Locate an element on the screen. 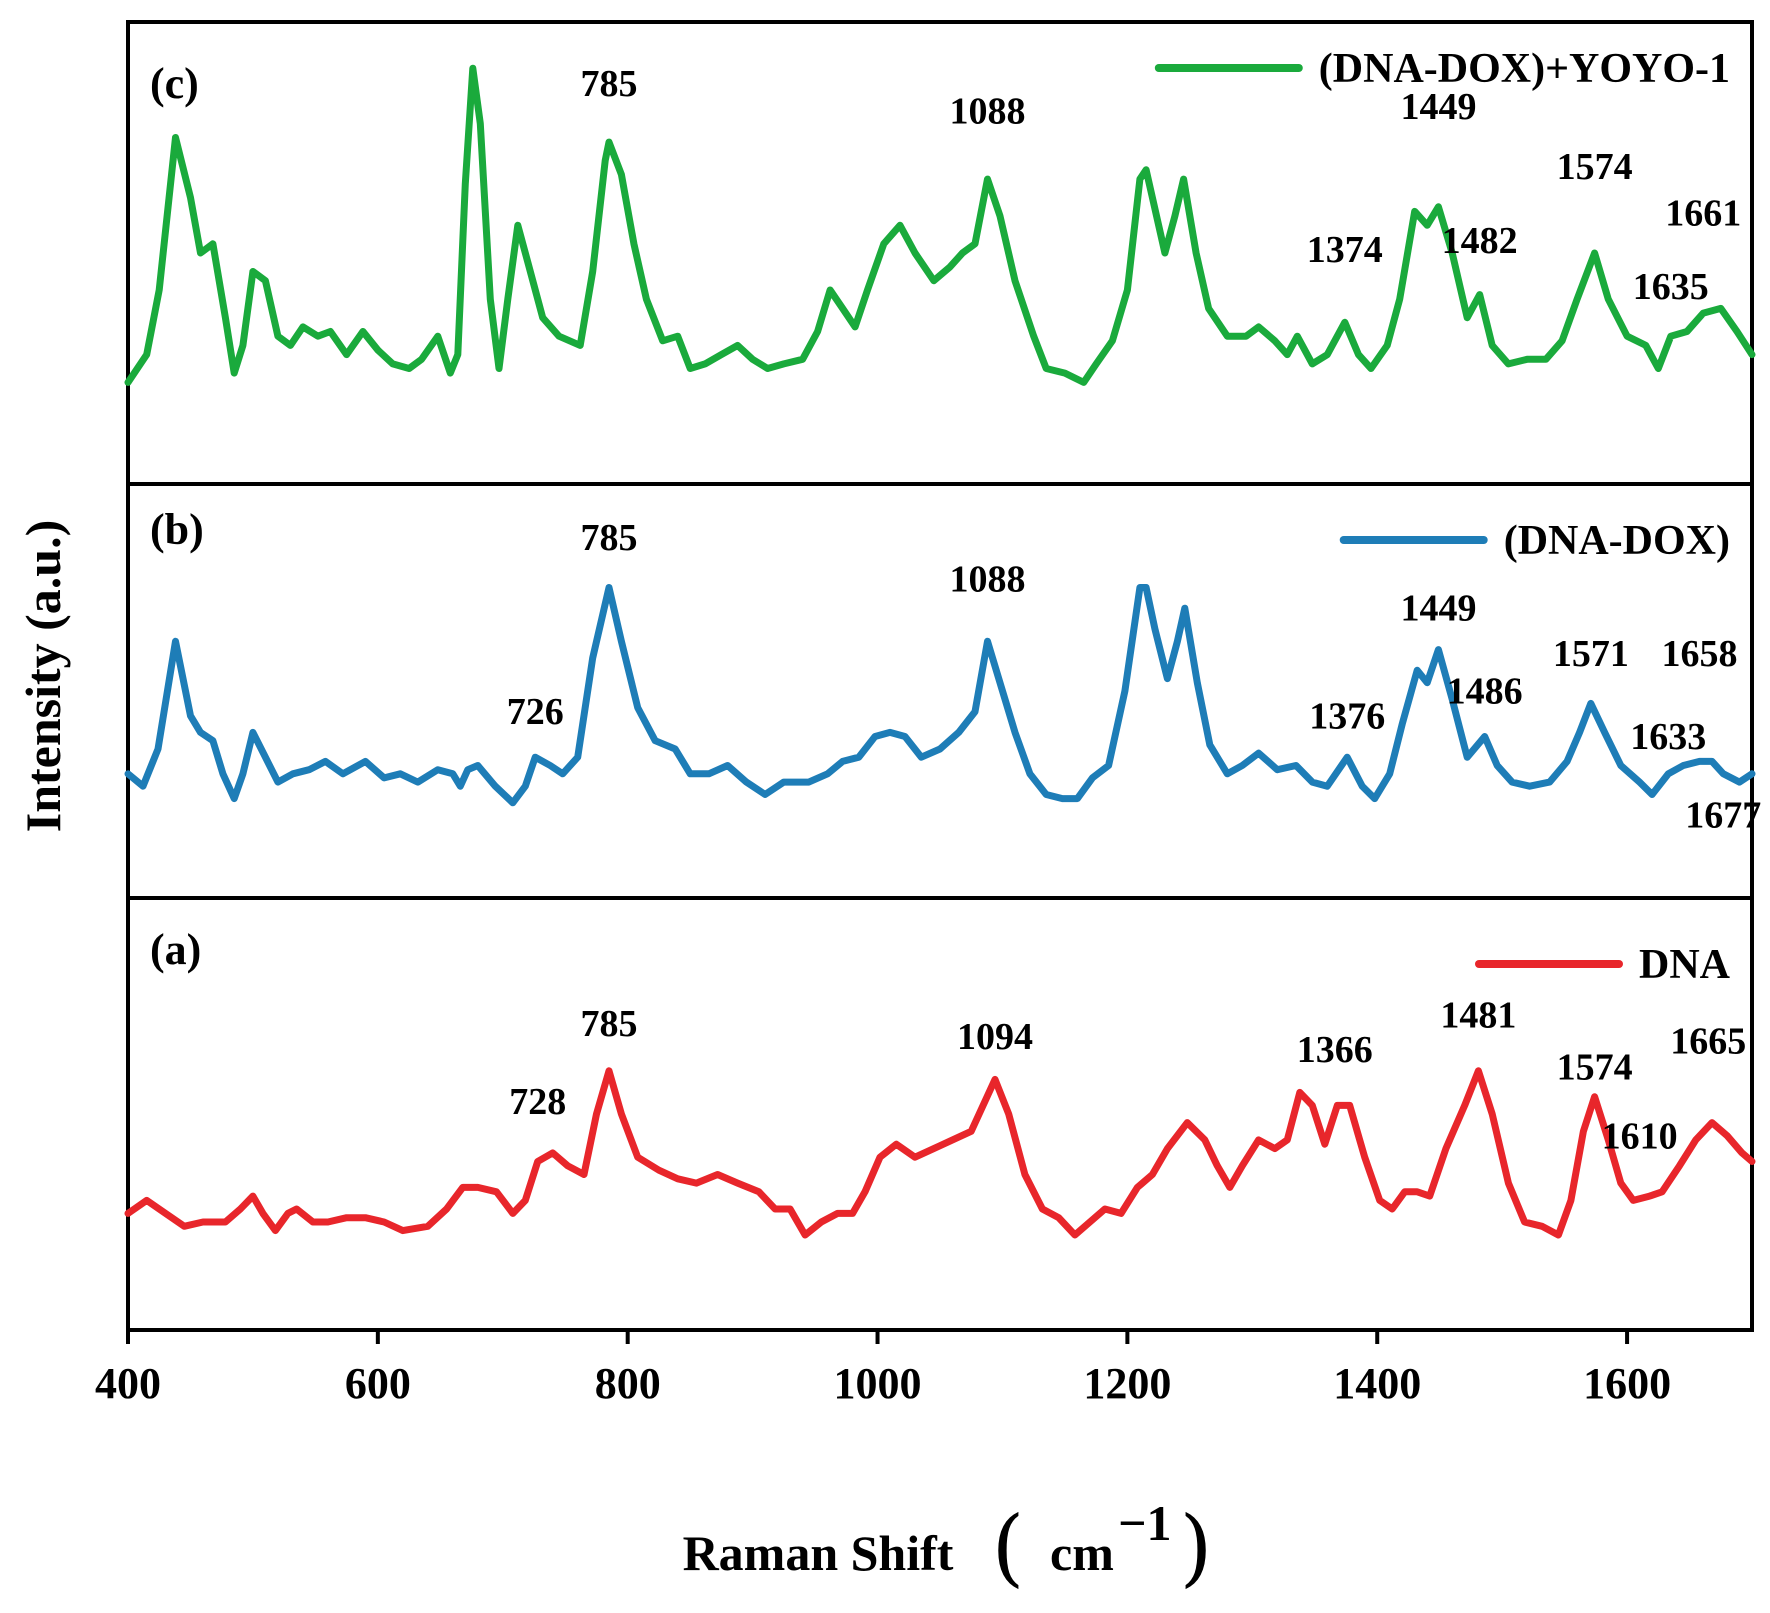 The width and height of the screenshot is (1770, 1613). legend-label: (DNA-DOX) is located at coordinates (1617, 541).